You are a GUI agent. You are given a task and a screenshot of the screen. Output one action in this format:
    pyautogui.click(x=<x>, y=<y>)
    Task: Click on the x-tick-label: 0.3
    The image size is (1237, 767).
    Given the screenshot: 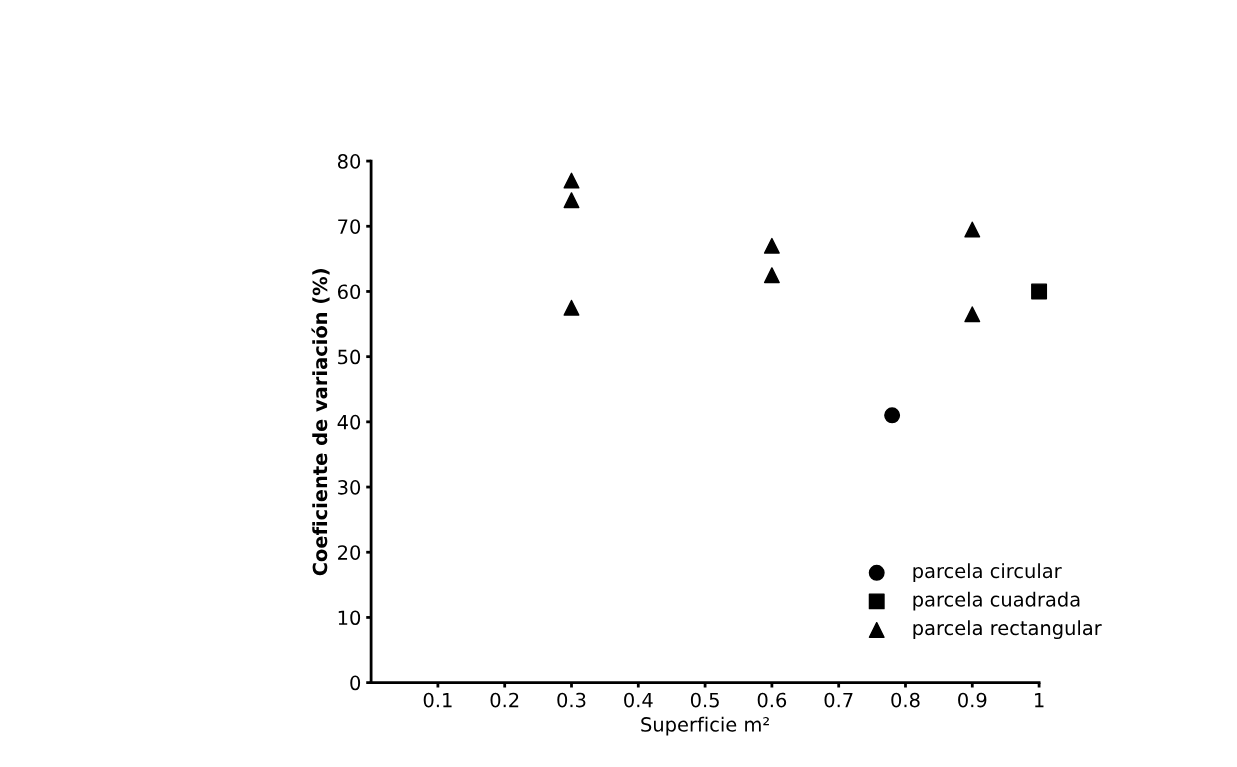 What is the action you would take?
    pyautogui.click(x=571, y=700)
    